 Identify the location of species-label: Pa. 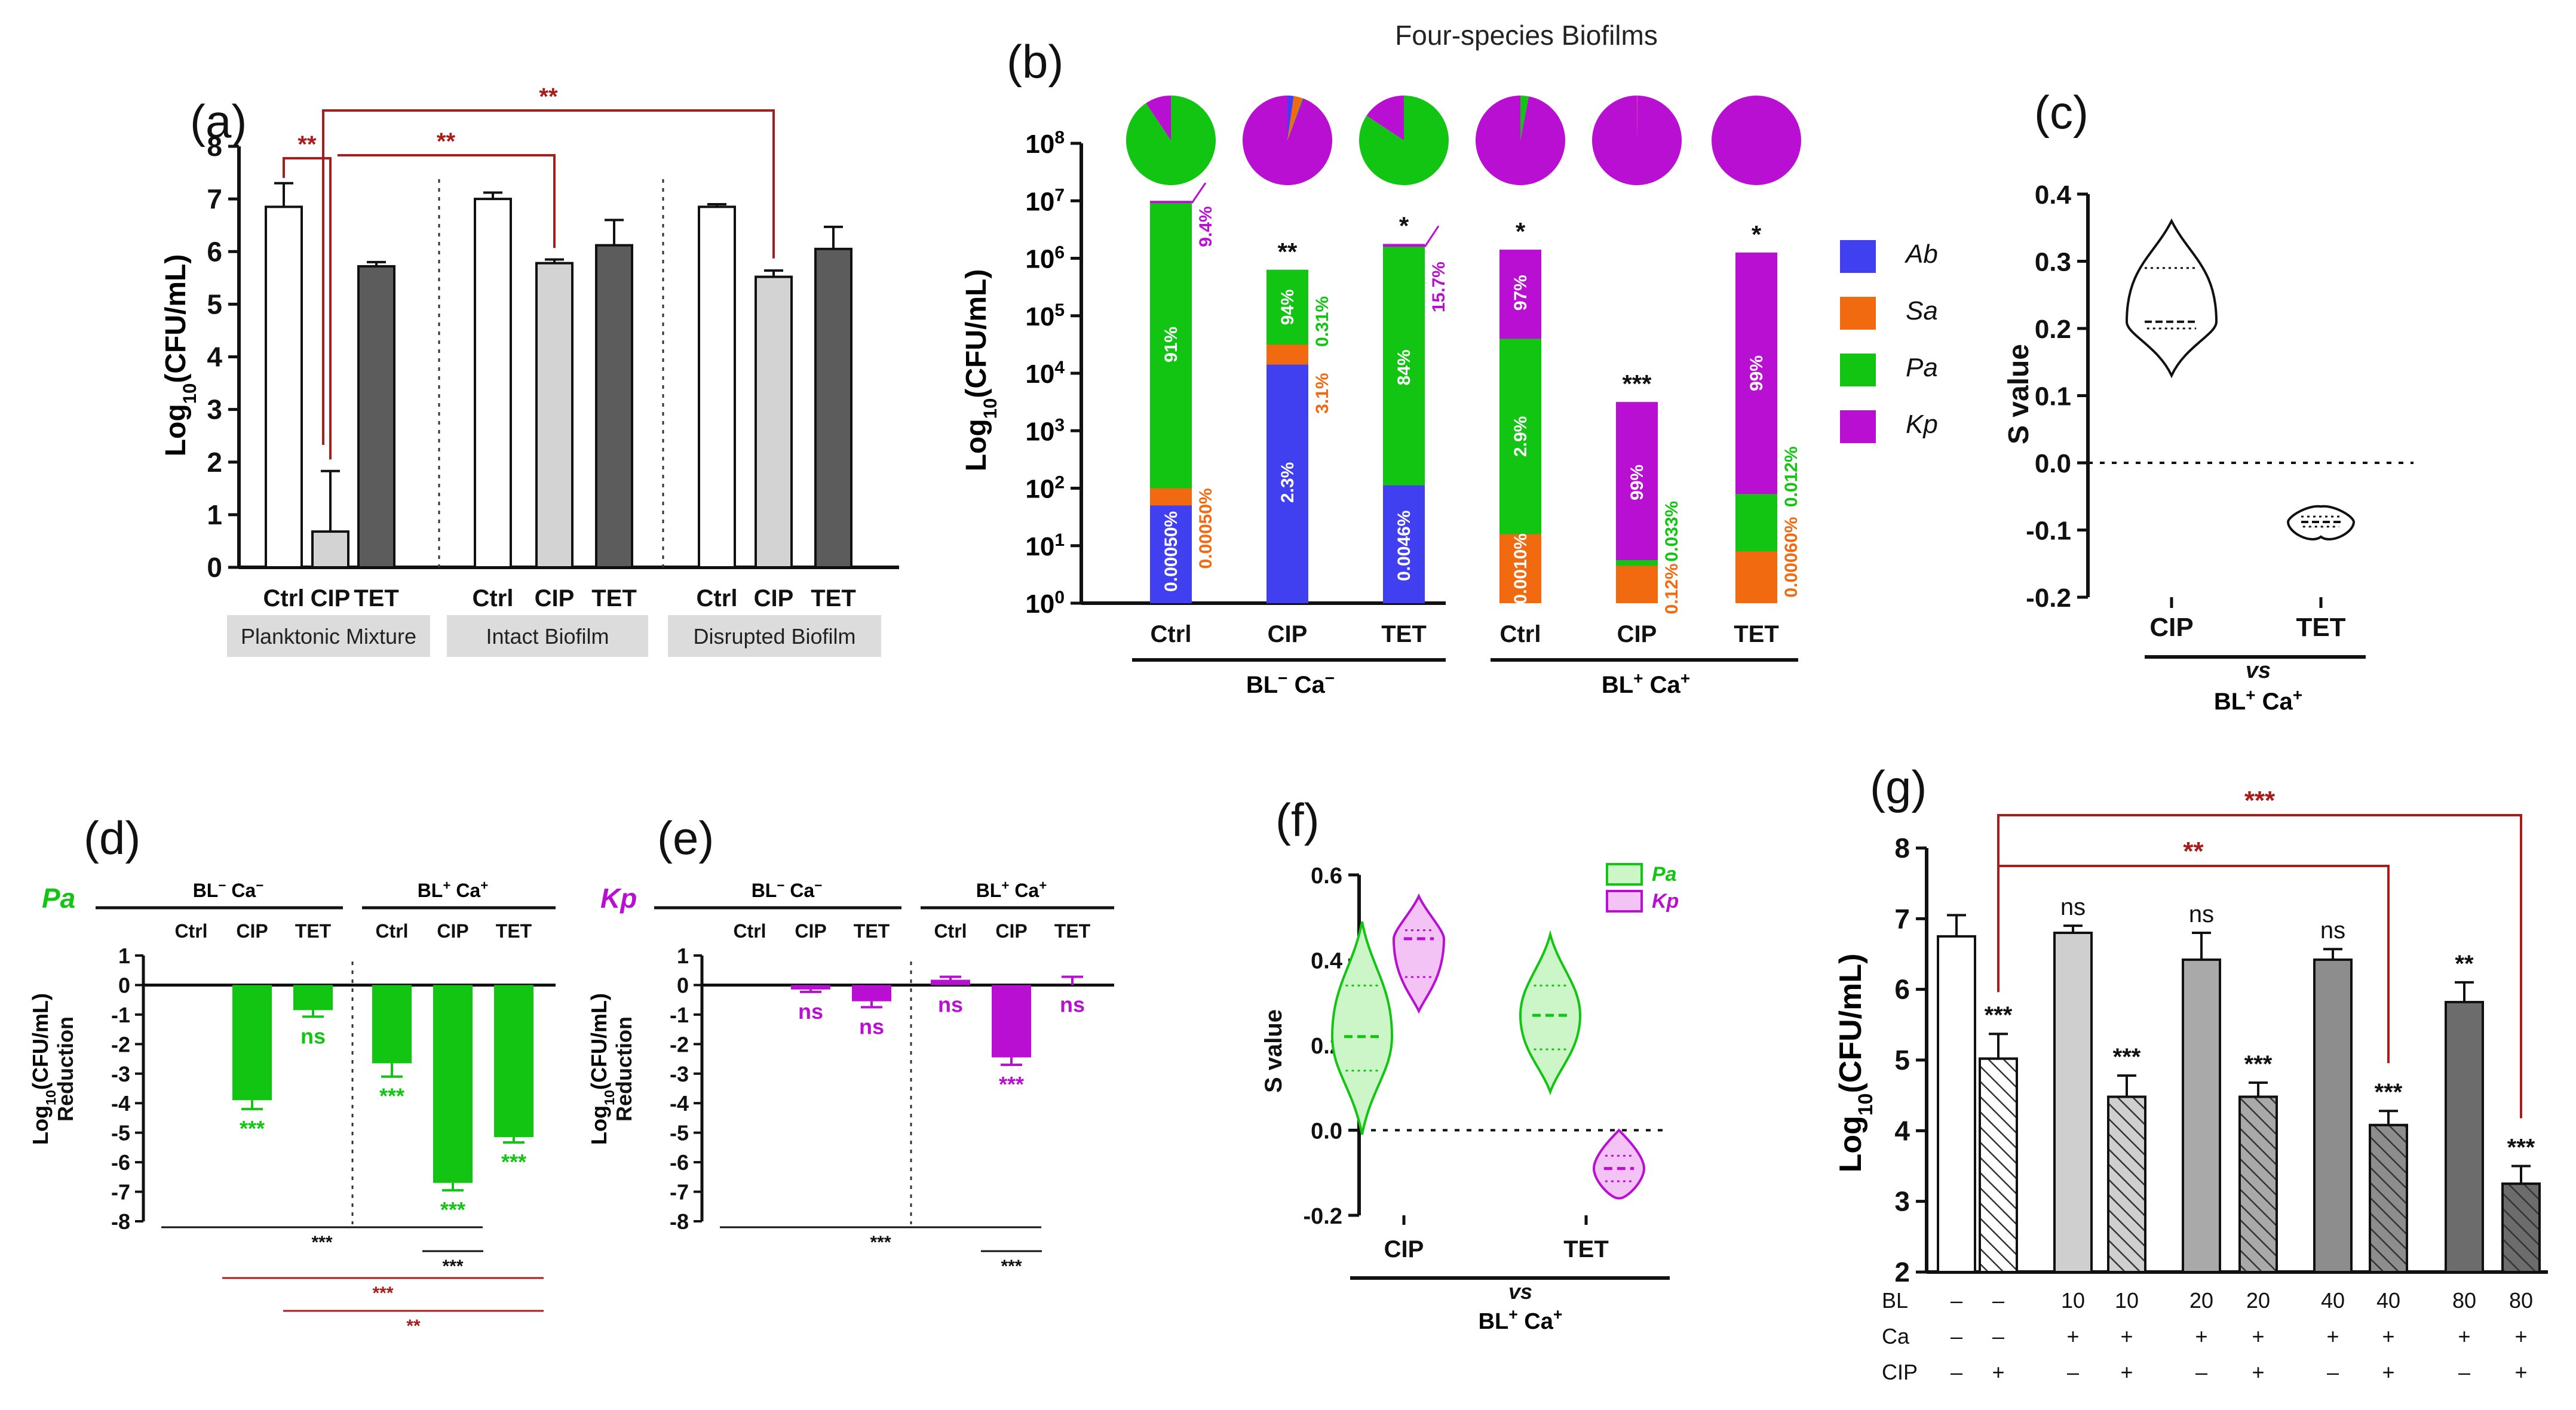
(58, 898).